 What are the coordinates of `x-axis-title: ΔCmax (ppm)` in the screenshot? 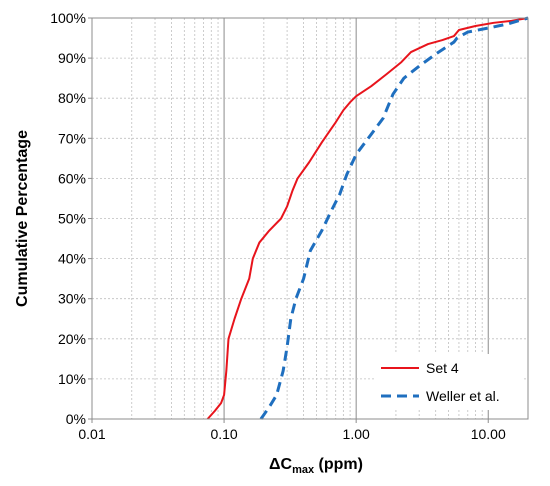 It's located at (316, 466).